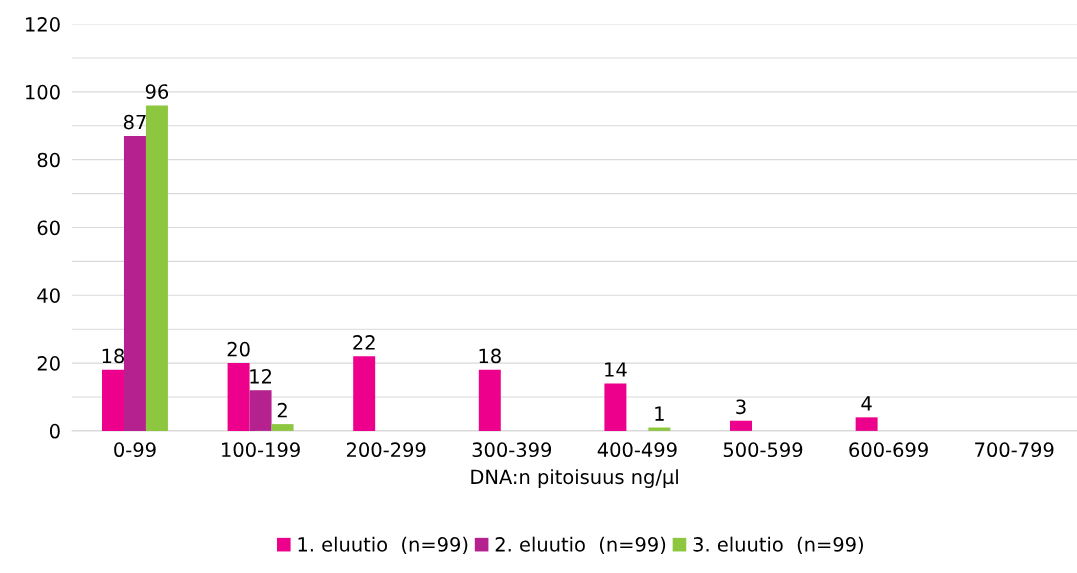  What do you see at coordinates (260, 376) in the screenshot?
I see `data-label: 12` at bounding box center [260, 376].